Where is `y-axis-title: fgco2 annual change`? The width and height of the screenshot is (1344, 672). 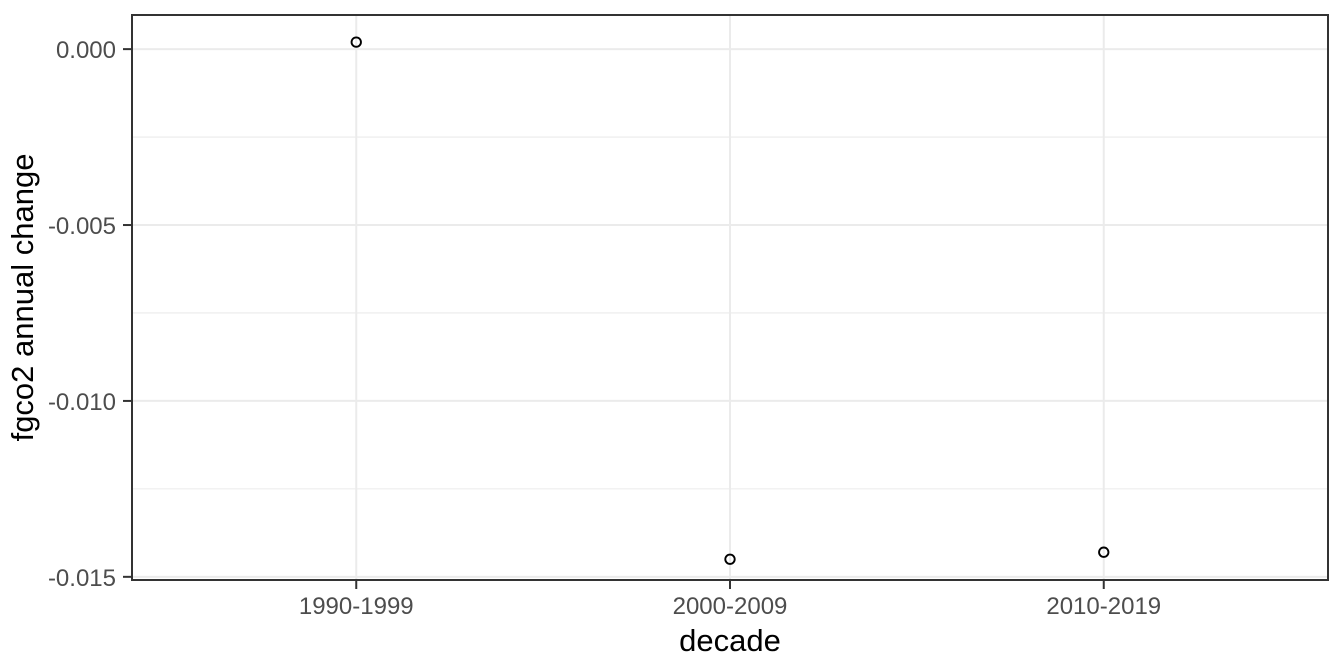 y-axis-title: fgco2 annual change is located at coordinates (22, 298).